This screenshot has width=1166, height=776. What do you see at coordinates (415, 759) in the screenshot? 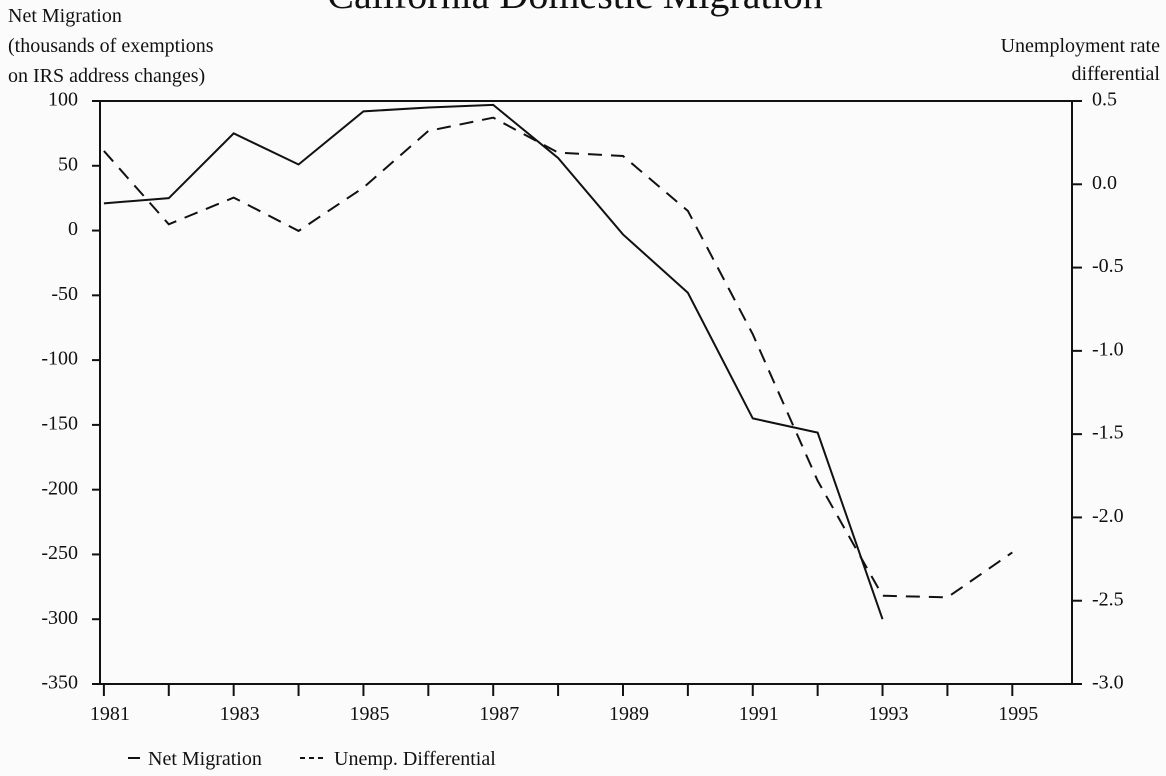
I see `legend-label: Unemp. Differential` at bounding box center [415, 759].